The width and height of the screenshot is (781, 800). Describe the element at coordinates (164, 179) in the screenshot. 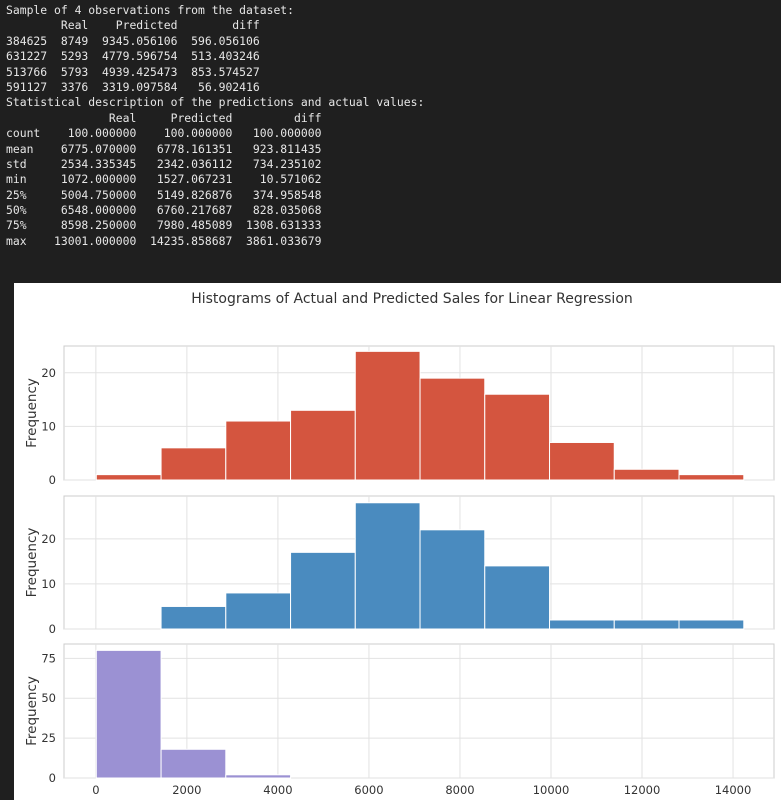

I see `console-line: min 1072.000000 1527.067231 10.571062` at that location.